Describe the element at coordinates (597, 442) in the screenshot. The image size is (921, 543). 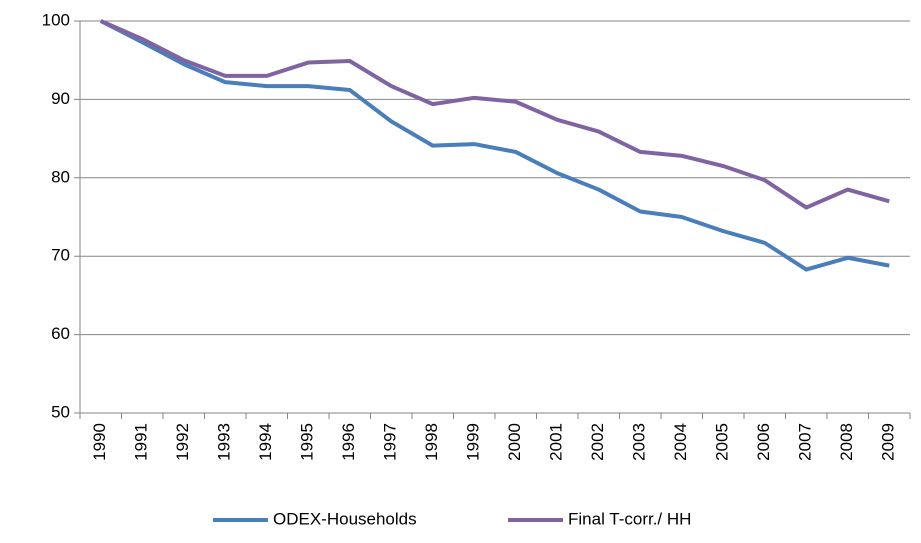
I see `x-tick-label: 2002` at that location.